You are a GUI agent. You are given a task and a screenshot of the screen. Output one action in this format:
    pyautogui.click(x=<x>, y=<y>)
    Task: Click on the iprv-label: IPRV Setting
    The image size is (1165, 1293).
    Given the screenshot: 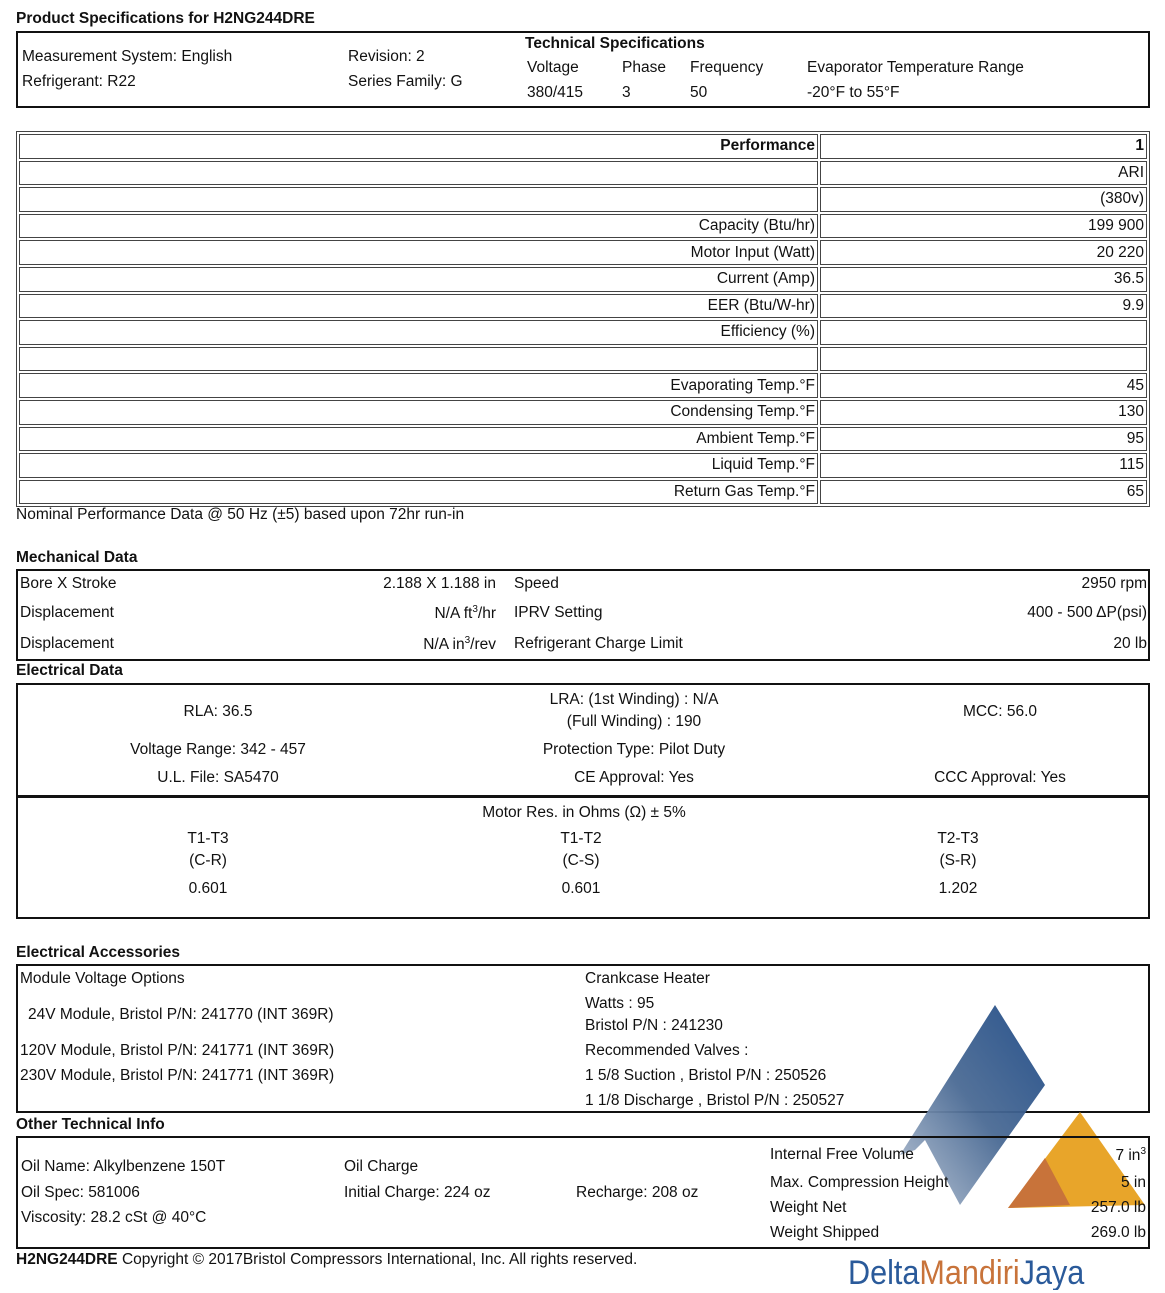 What is the action you would take?
    pyautogui.click(x=558, y=612)
    